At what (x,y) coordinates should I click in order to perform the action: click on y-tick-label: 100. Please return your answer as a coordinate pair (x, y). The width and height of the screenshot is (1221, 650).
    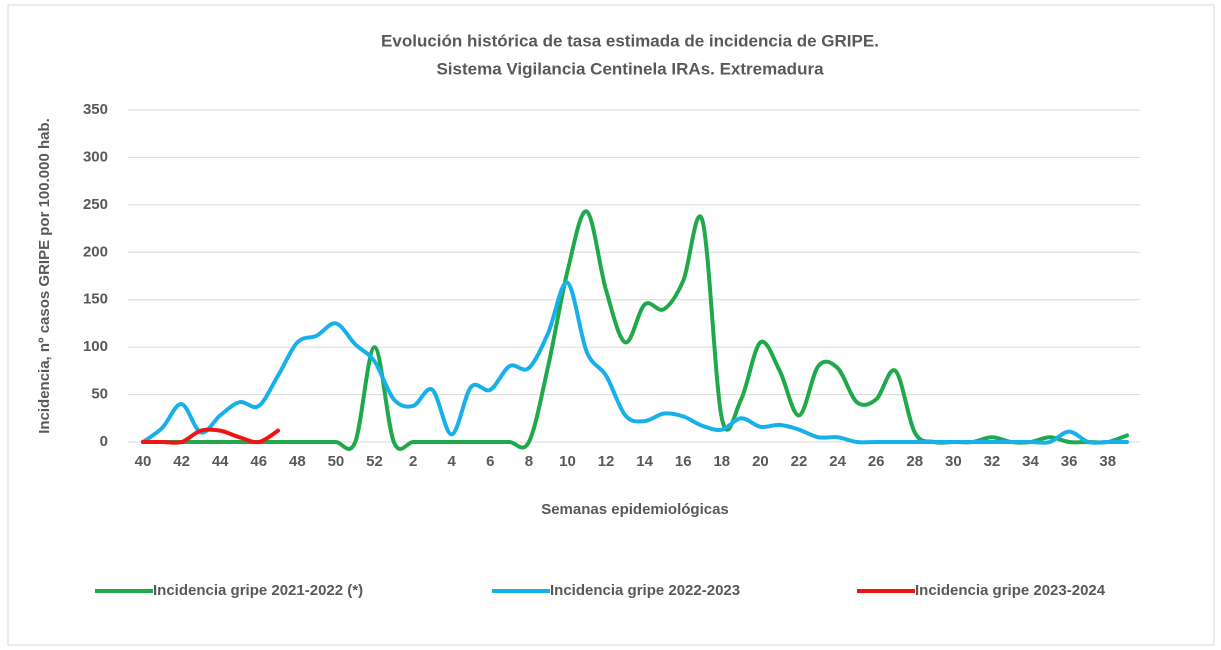
    Looking at the image, I should click on (95, 346).